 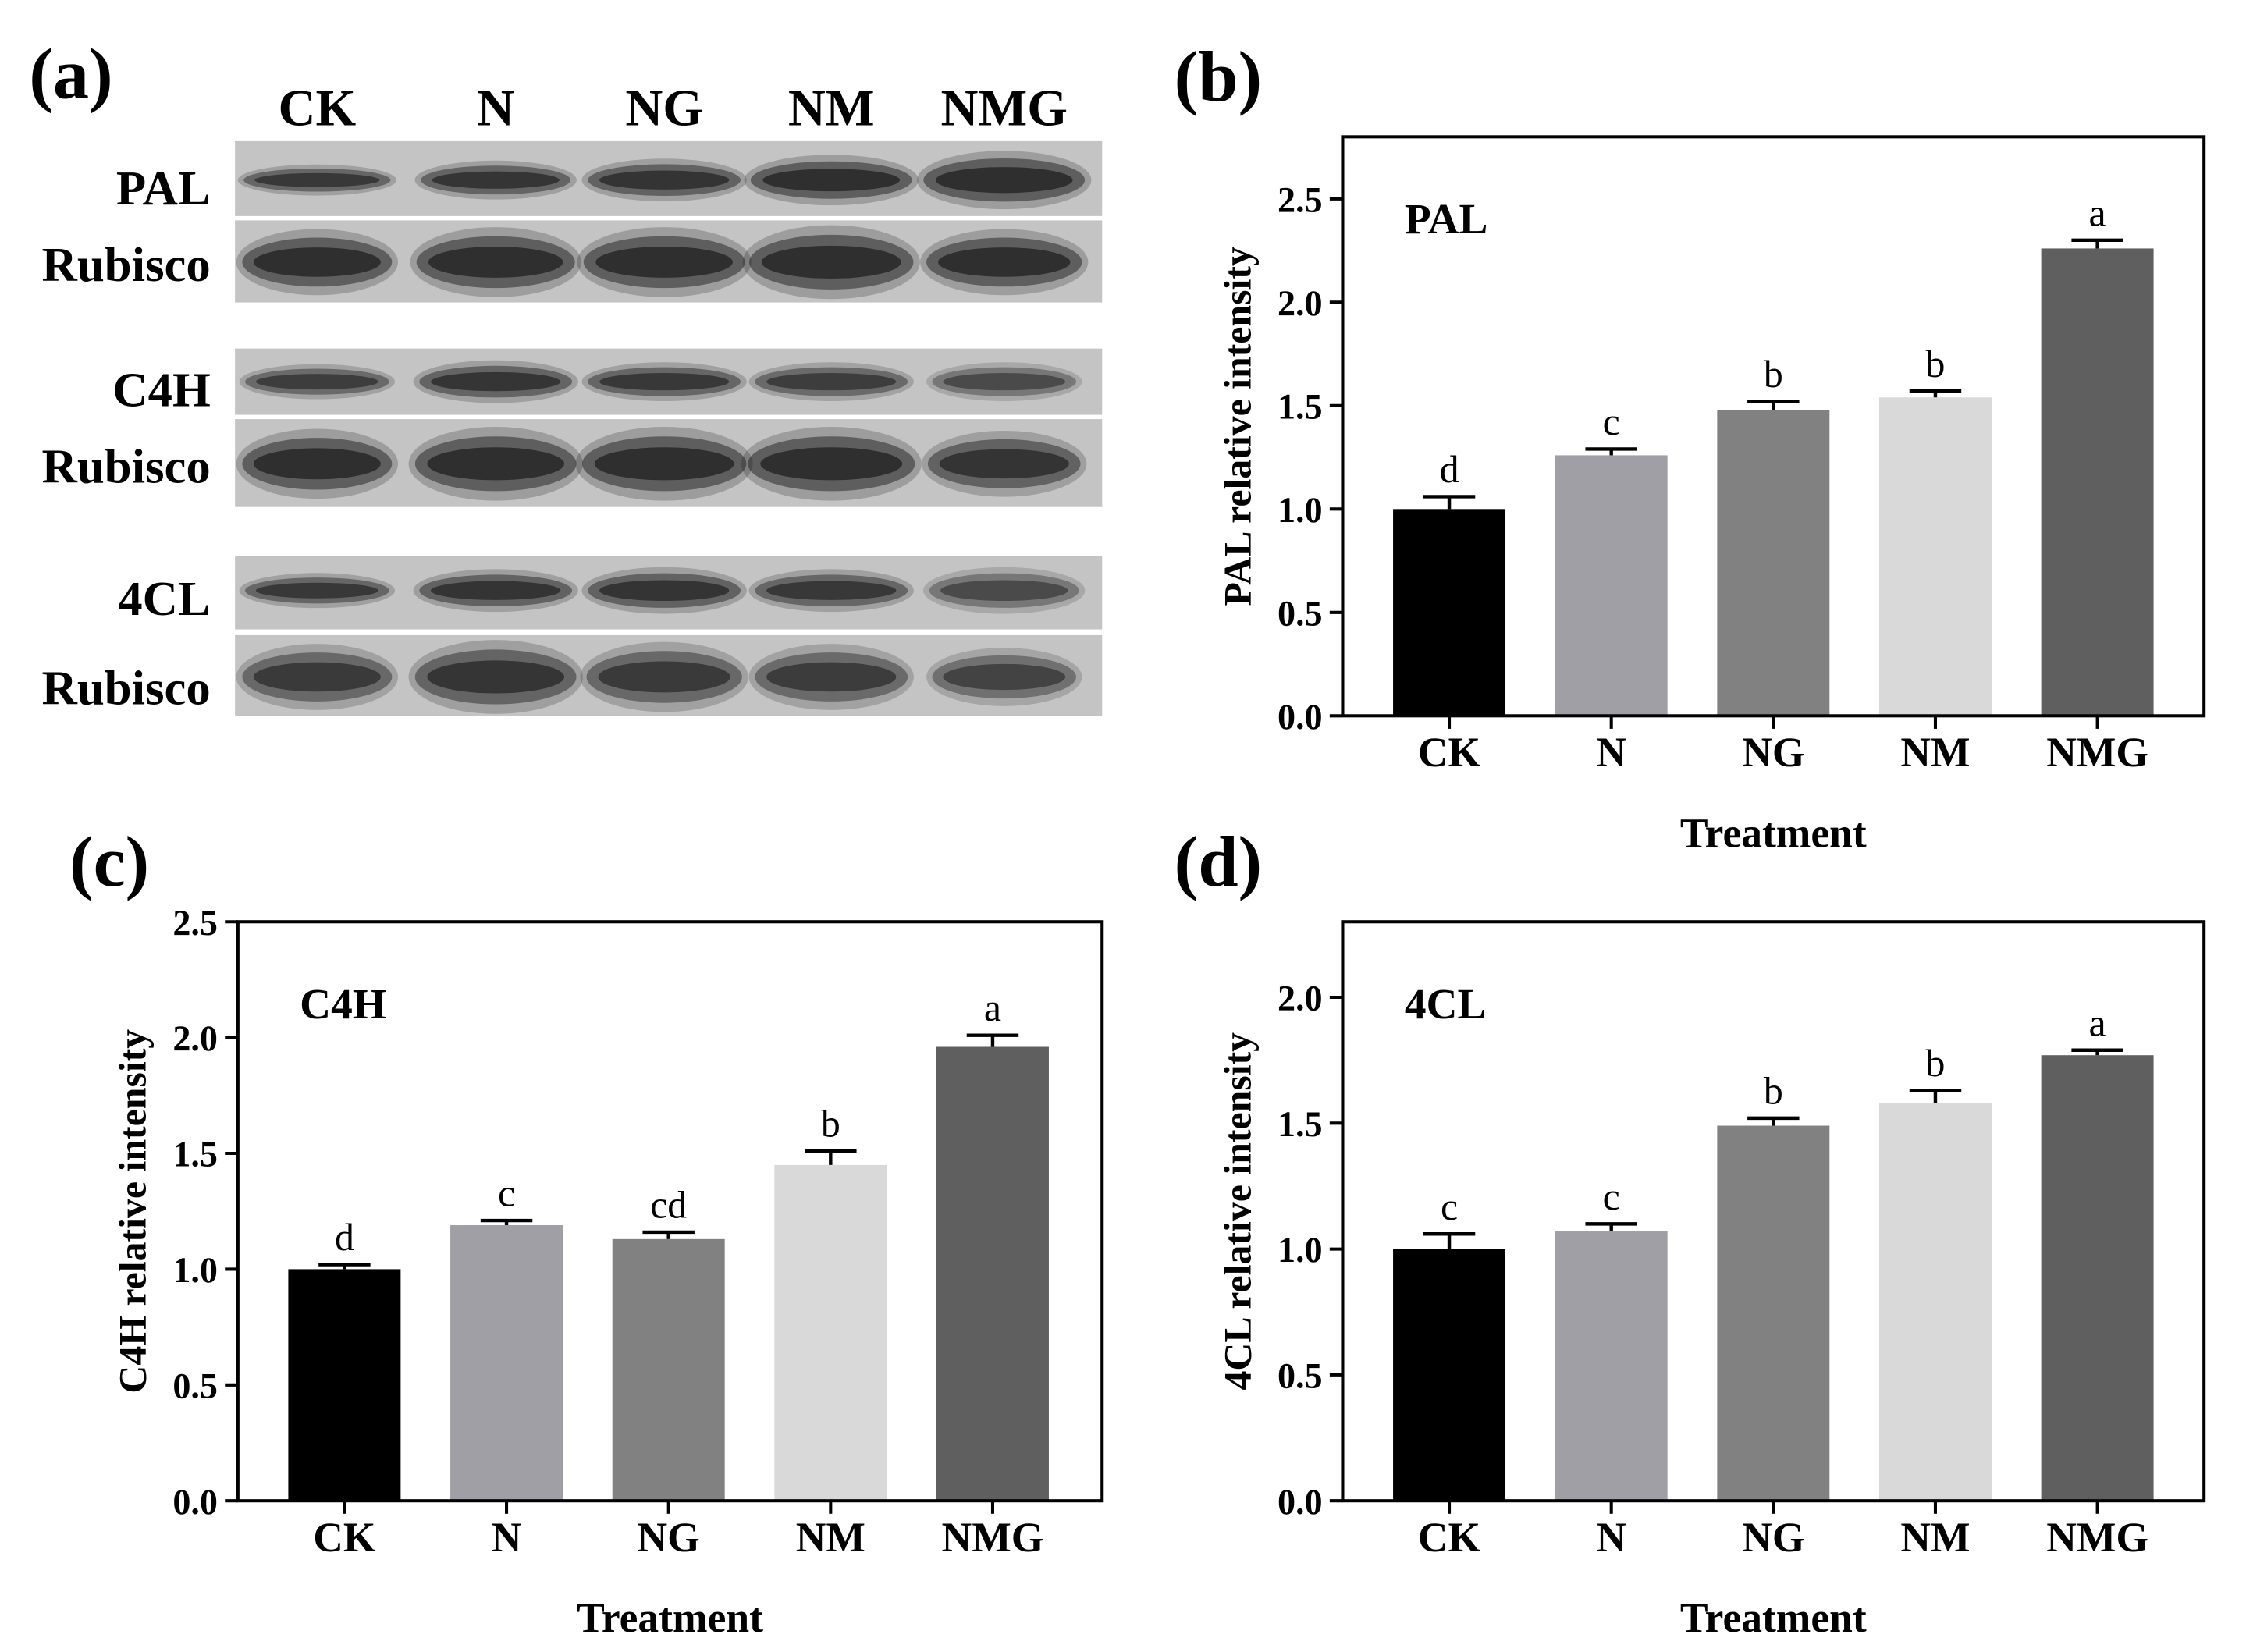 What do you see at coordinates (992, 1008) in the screenshot?
I see `significance-letter: a` at bounding box center [992, 1008].